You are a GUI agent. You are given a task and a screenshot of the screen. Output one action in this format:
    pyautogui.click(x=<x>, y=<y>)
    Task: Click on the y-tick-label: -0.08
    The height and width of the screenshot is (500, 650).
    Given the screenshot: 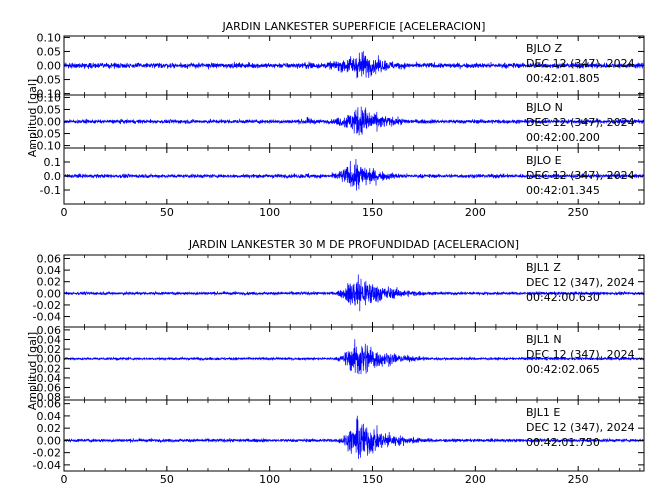 What is the action you would take?
    pyautogui.click(x=47, y=397)
    